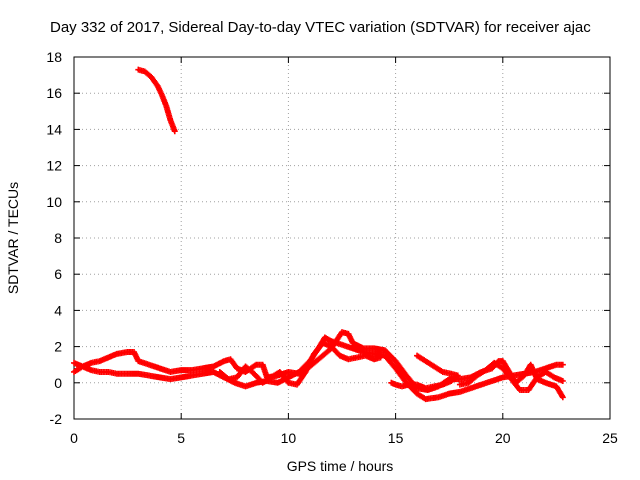 The width and height of the screenshot is (640, 480). I want to click on y-tick-label: 6, so click(58, 274).